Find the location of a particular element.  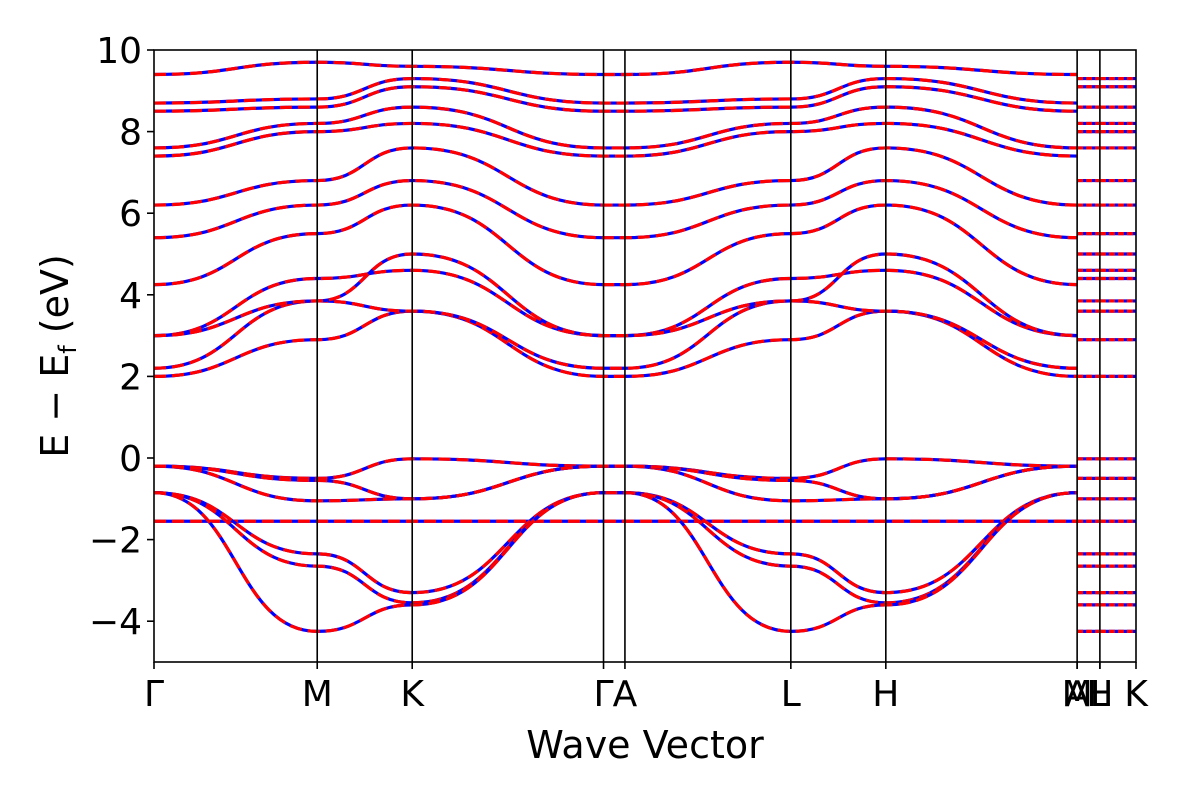

y-axis-label-main: E − E is located at coordinates (55, 406).